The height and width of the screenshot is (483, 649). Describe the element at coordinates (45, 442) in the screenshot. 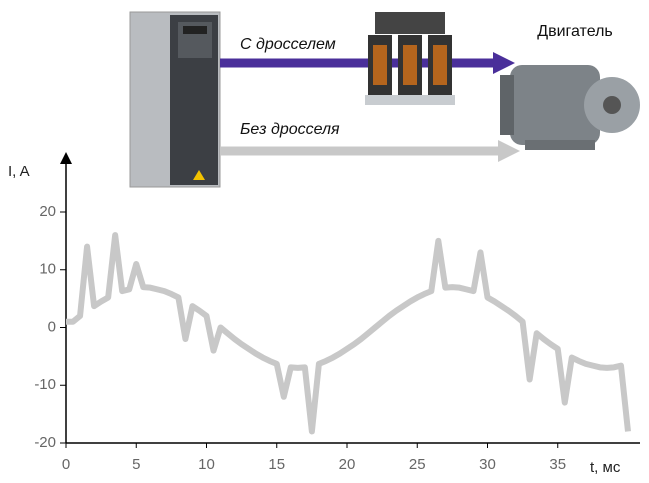

I see `y-tick-label: -20` at that location.